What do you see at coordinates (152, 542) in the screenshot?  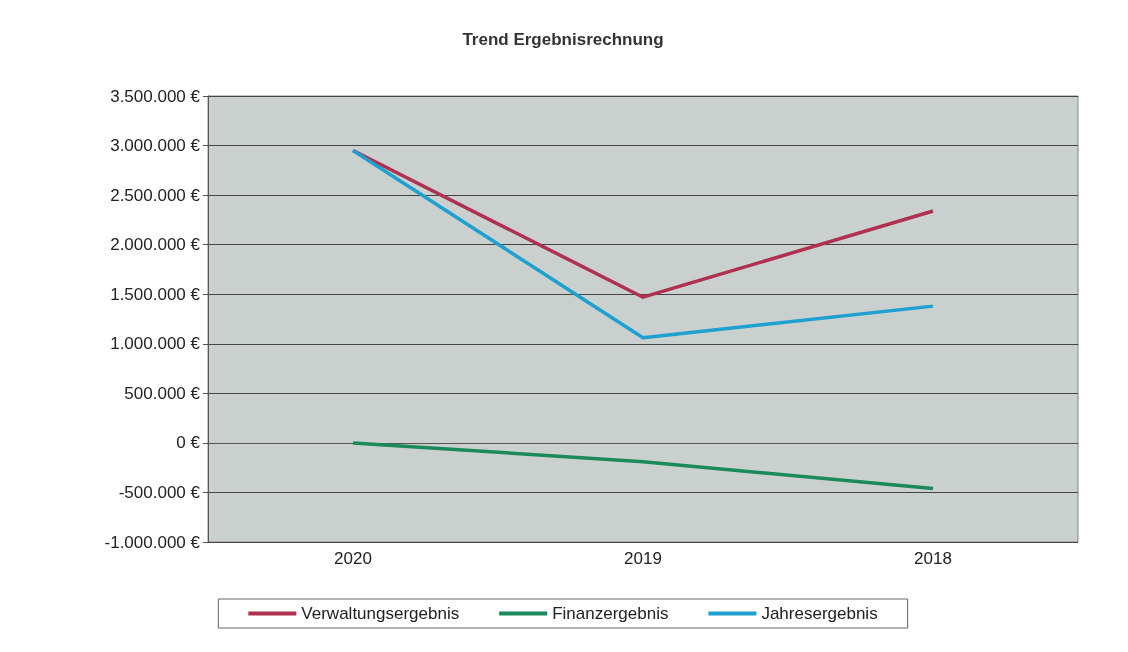 I see `y-tick-label: -1.000.000 €` at bounding box center [152, 542].